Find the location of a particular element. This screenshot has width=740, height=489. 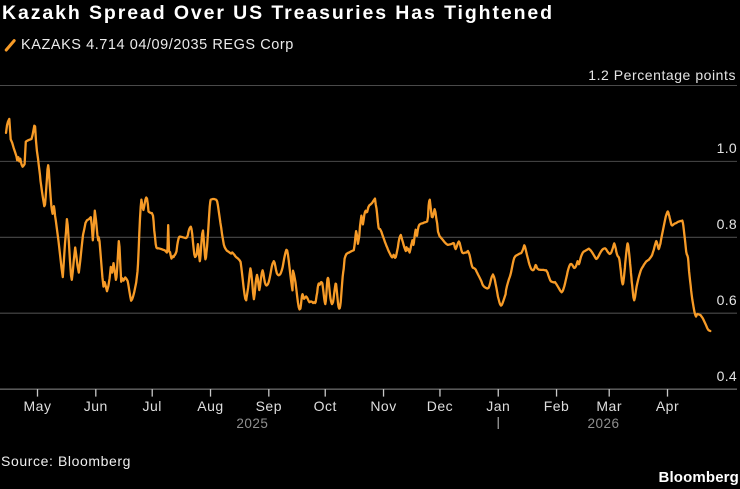

bloomberg-logo: Bloomberg is located at coordinates (698, 477).